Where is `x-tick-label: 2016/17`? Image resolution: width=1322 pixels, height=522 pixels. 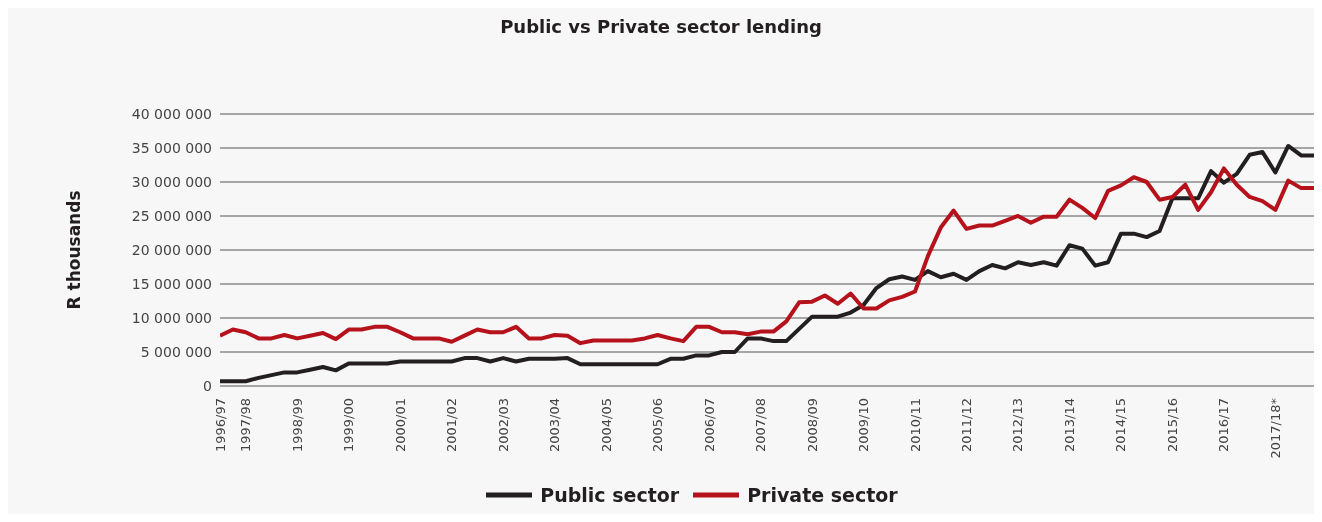
x-tick-label: 2016/17 is located at coordinates (1224, 425).